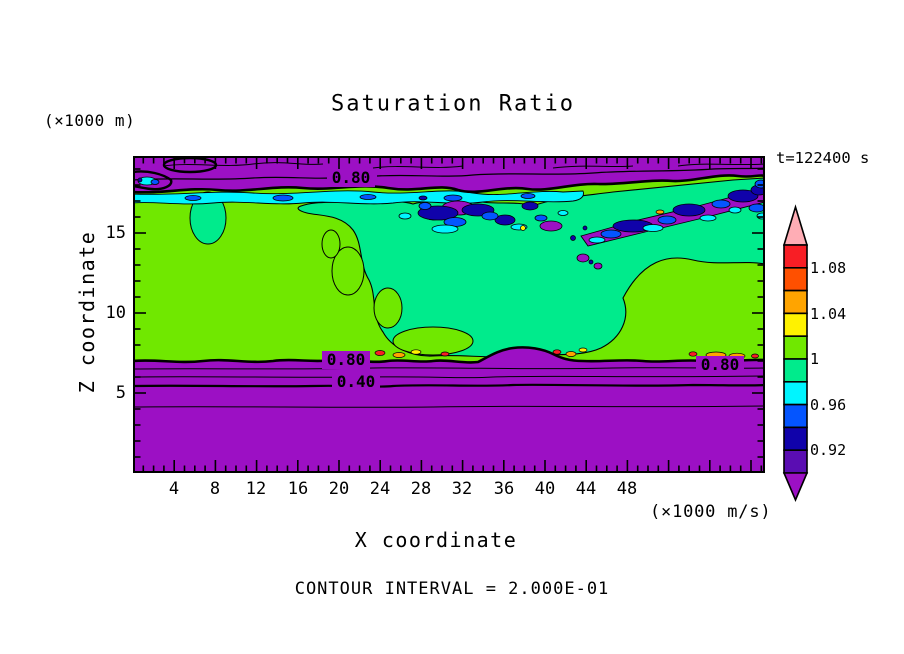 This screenshot has height=654, width=904. What do you see at coordinates (500, 235) in the screenshot?
I see `speckle-patches` at bounding box center [500, 235].